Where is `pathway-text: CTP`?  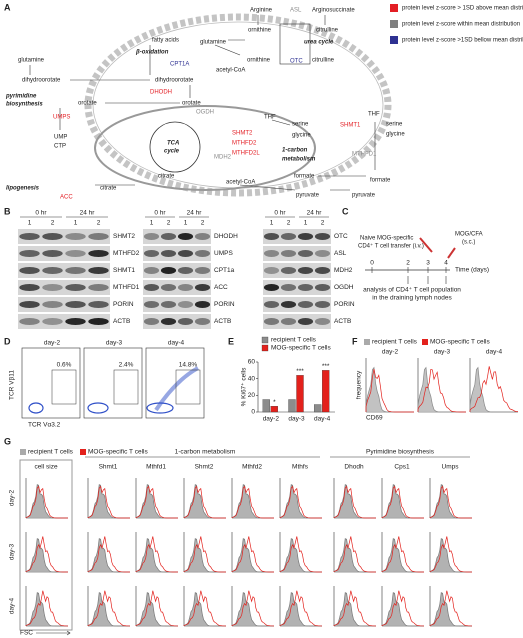
pathway-text: CTP is located at coordinates (60, 147).